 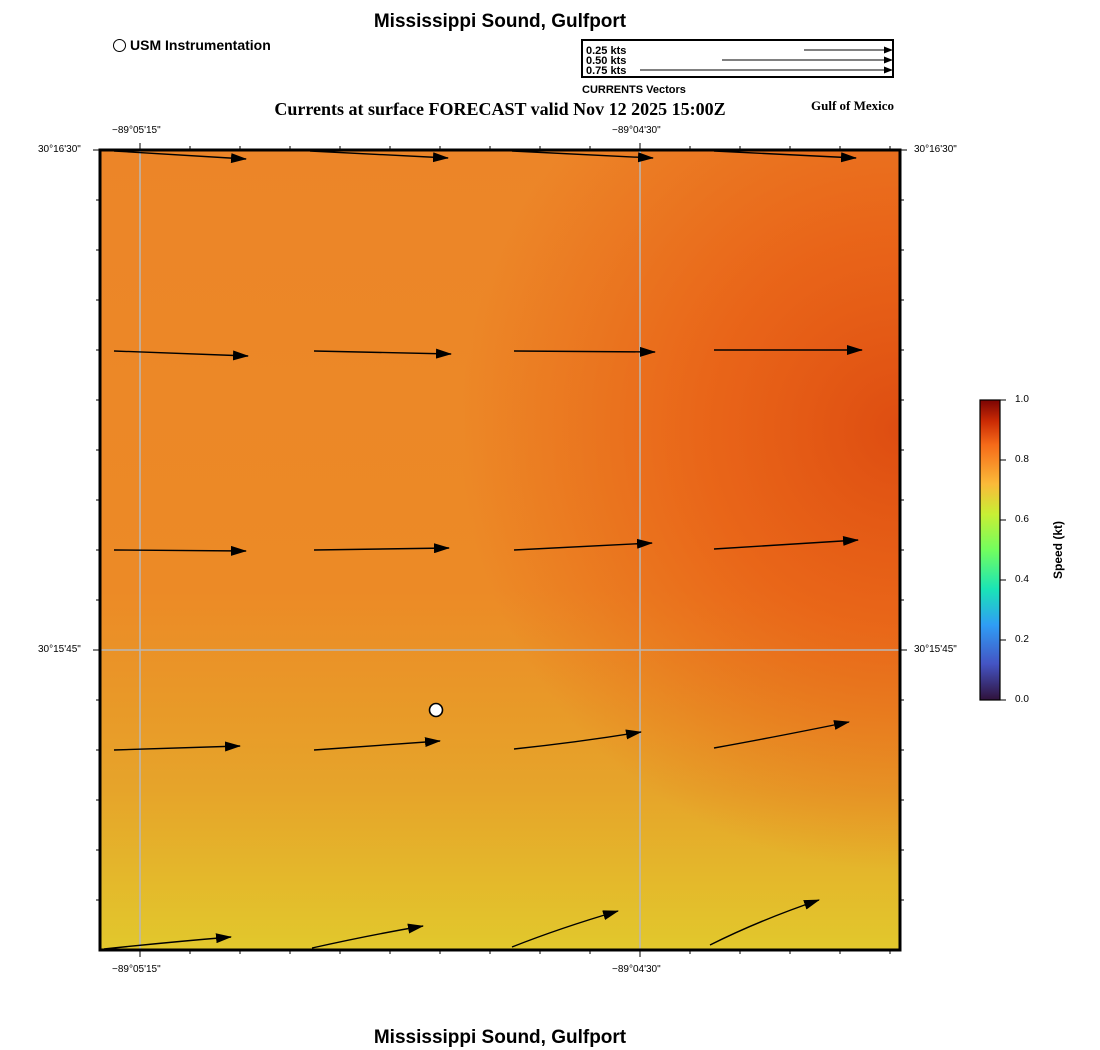 What do you see at coordinates (1022, 459) in the screenshot?
I see `colorbar-tick-label: 0.8` at bounding box center [1022, 459].